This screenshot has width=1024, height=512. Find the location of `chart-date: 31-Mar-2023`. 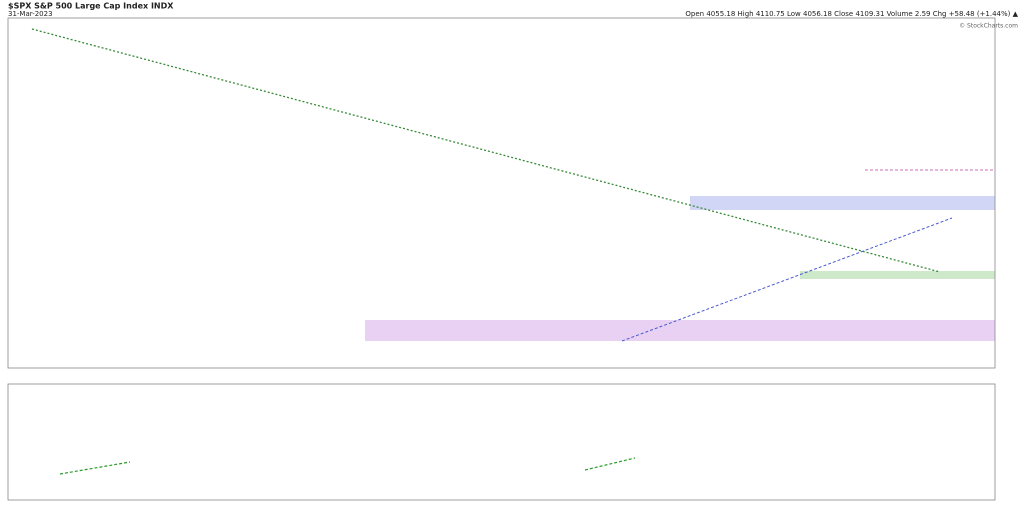

chart-date: 31-Mar-2023 is located at coordinates (30, 14).